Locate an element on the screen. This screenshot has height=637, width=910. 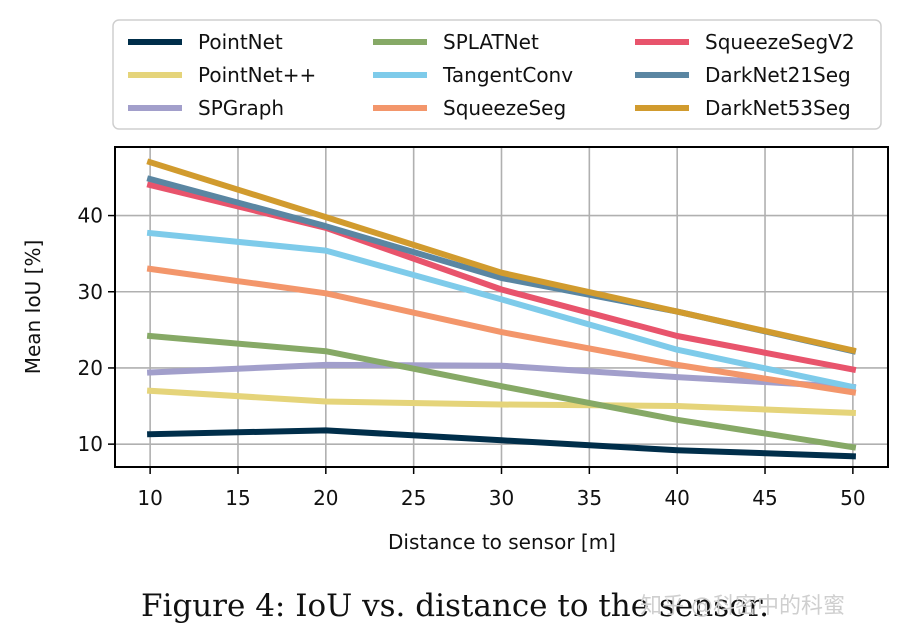
x-axis-label: Distance to sensor [m] is located at coordinates (502, 542).